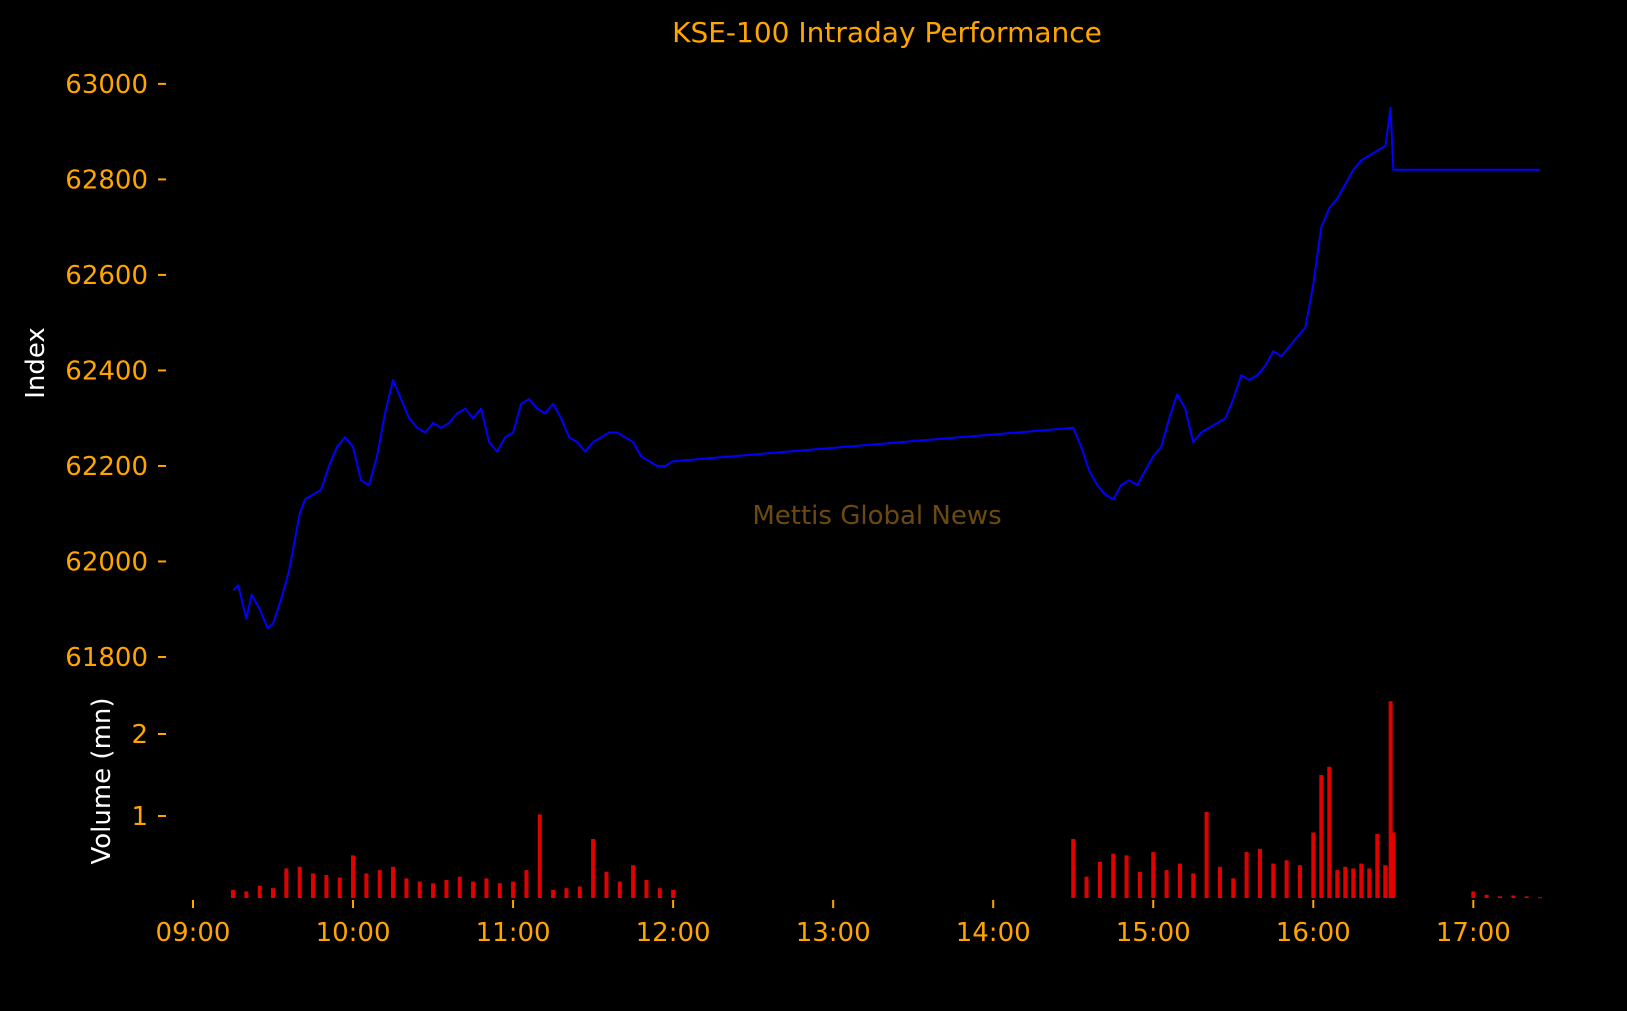 This screenshot has height=1011, width=1627. Describe the element at coordinates (106, 180) in the screenshot. I see `price-tick-label: 62800` at that location.